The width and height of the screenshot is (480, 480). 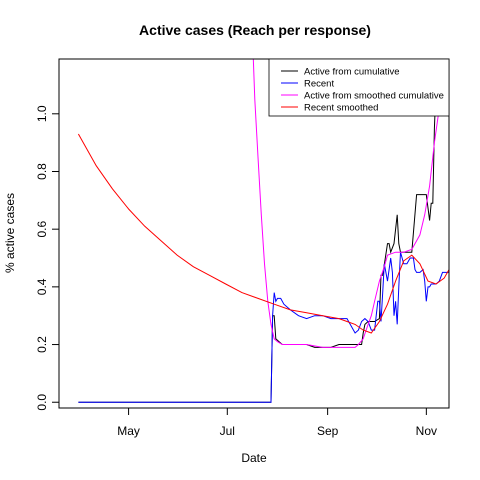 I want to click on legend-label-recent-smoothed: Recent smoothed, so click(x=341, y=107).